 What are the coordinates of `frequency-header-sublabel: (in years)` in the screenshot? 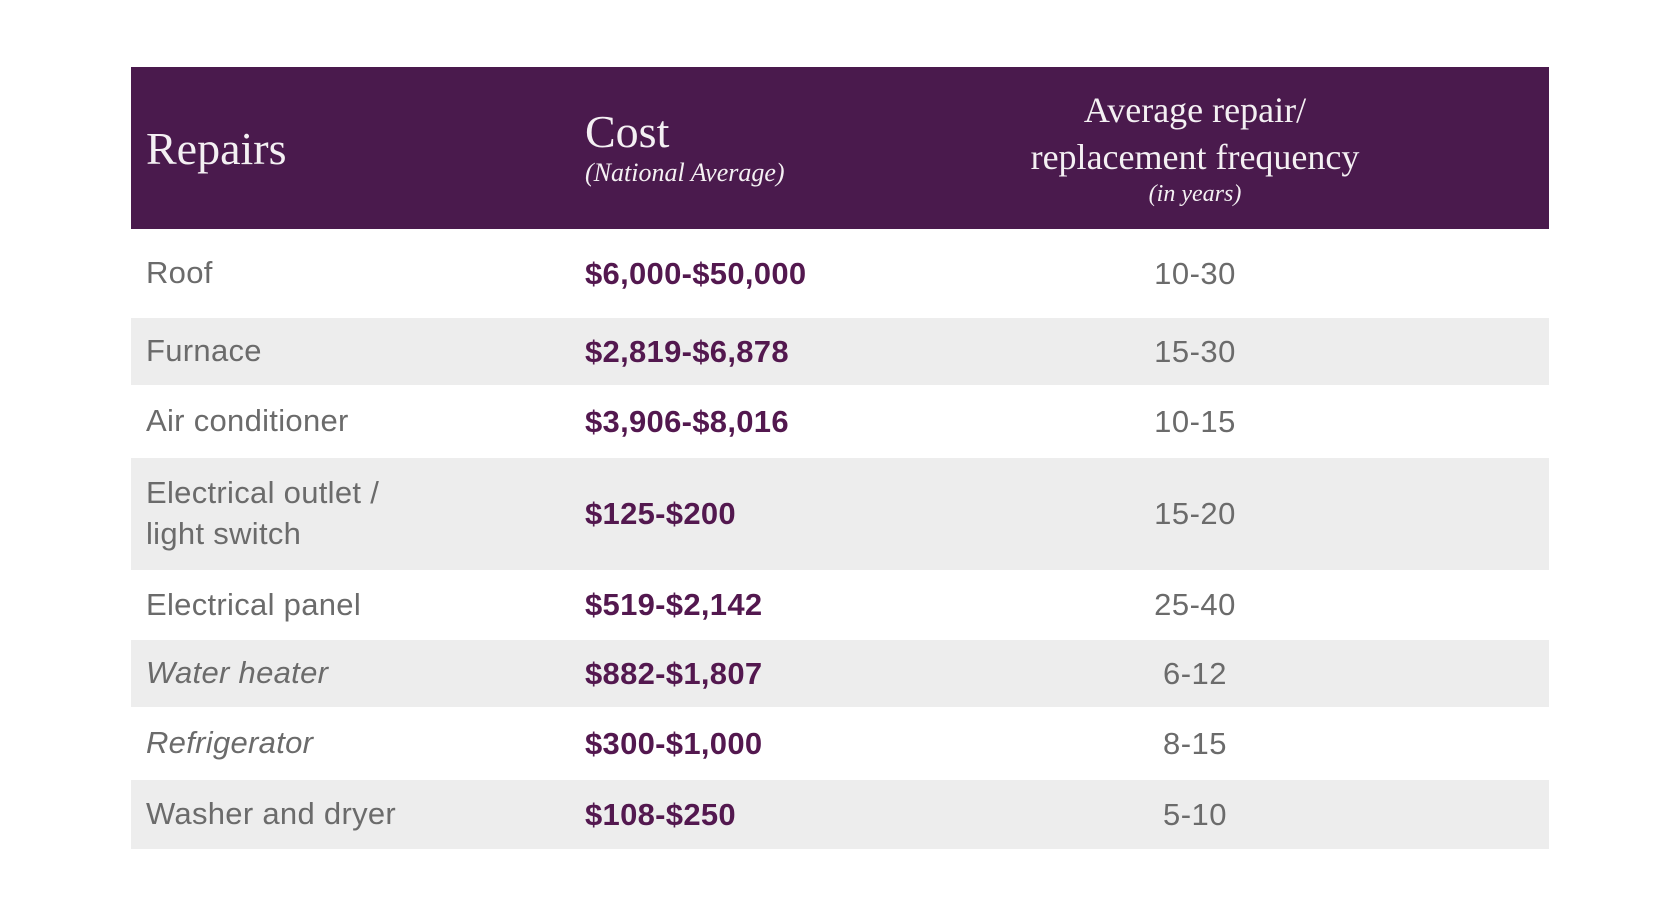 It's located at (1195, 194).